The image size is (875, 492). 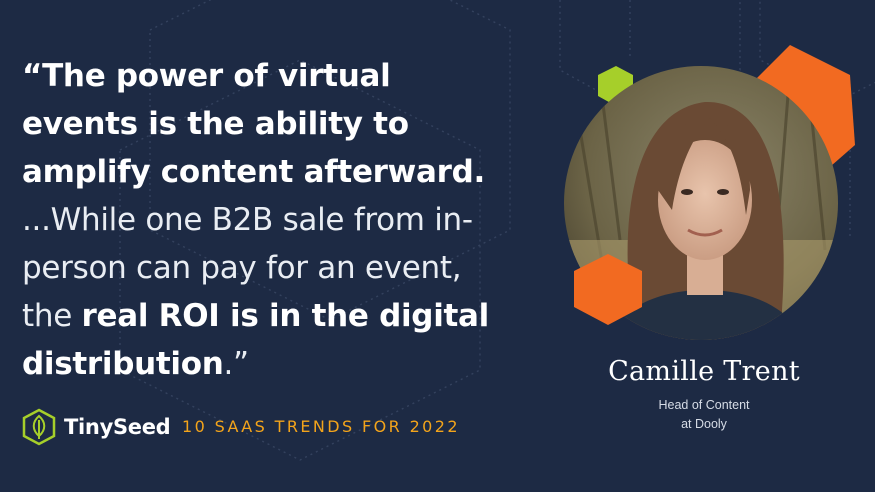 What do you see at coordinates (704, 371) in the screenshot?
I see `speaker-name: Camille Trent` at bounding box center [704, 371].